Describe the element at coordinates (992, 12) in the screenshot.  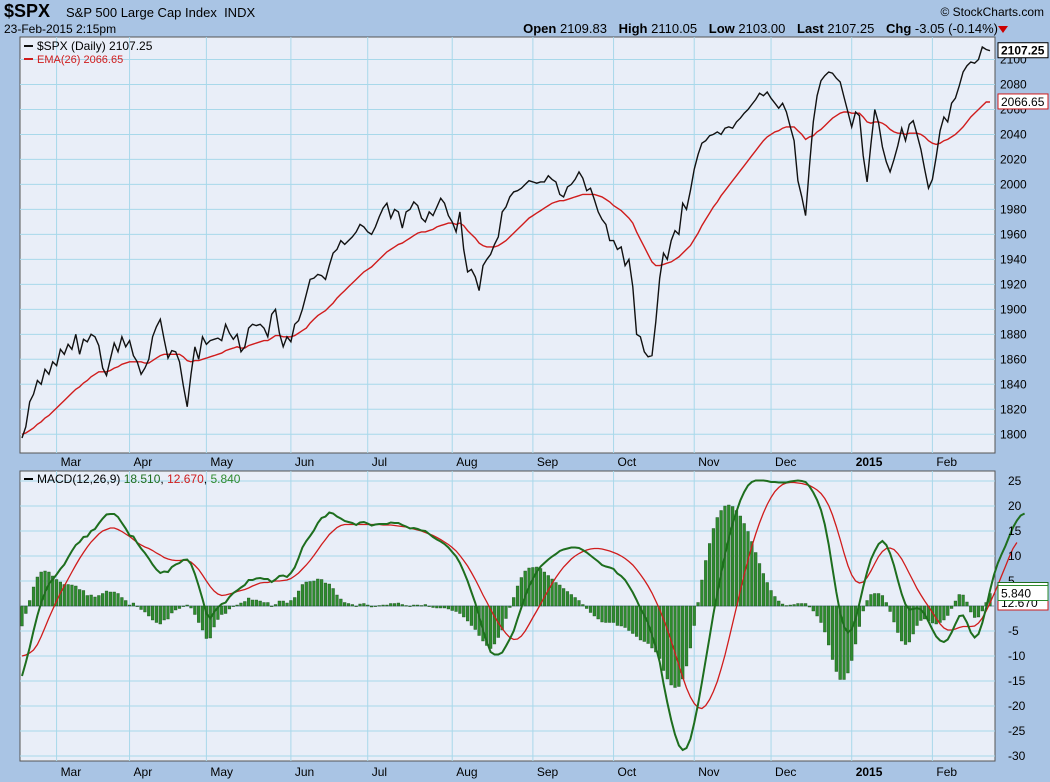
I see `brand-link: © StockCharts.com` at that location.